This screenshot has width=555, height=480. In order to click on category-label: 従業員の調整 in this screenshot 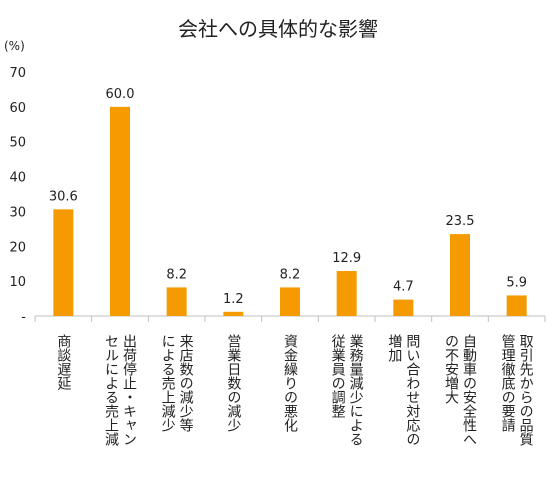, I will do `click(338, 376)`.